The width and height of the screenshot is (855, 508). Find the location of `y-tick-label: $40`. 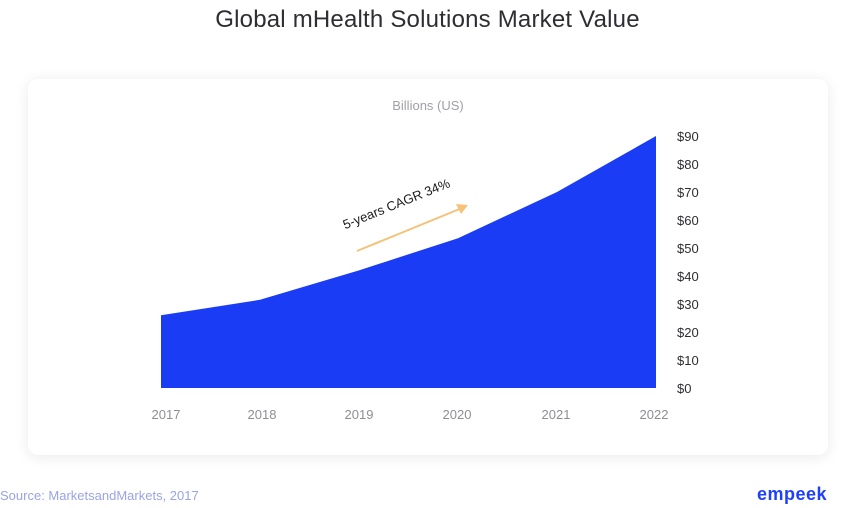

y-tick-label: $40 is located at coordinates (688, 276).